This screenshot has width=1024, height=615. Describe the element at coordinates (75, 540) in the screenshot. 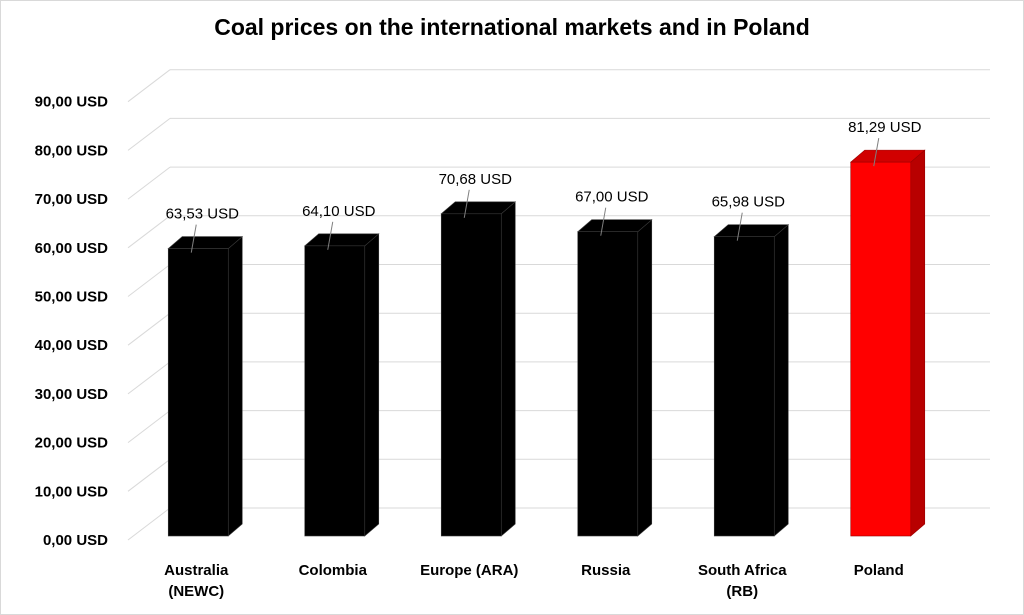

I see `y-tick-label: 0,00 USD` at that location.